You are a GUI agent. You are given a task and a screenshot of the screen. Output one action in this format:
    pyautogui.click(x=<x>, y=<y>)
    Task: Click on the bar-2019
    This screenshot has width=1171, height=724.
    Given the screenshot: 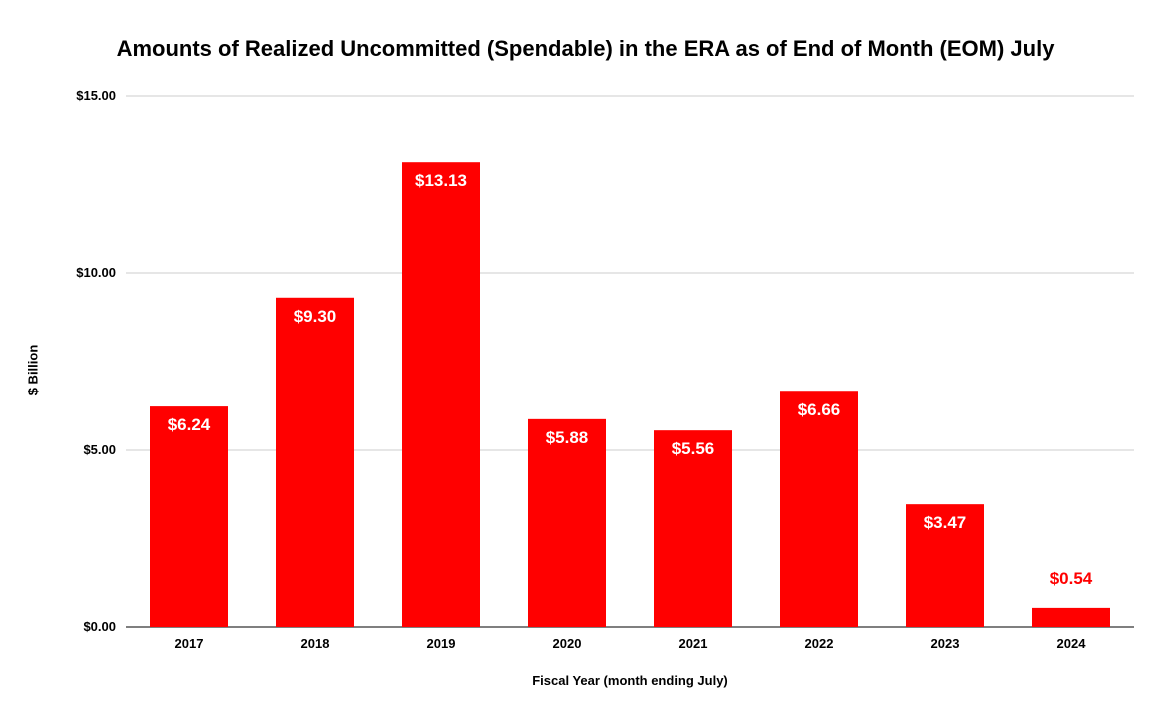 What is the action you would take?
    pyautogui.click(x=441, y=394)
    